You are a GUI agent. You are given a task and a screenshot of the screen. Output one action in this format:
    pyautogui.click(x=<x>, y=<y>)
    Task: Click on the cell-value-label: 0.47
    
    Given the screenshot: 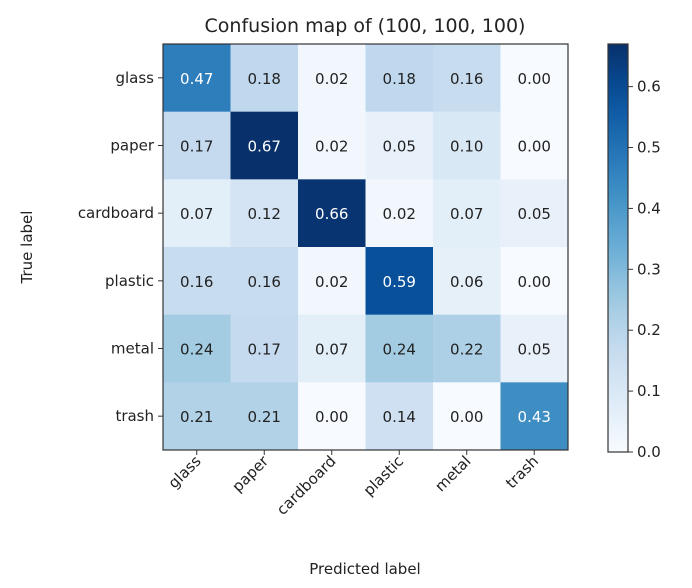 What is the action you would take?
    pyautogui.click(x=196, y=79)
    